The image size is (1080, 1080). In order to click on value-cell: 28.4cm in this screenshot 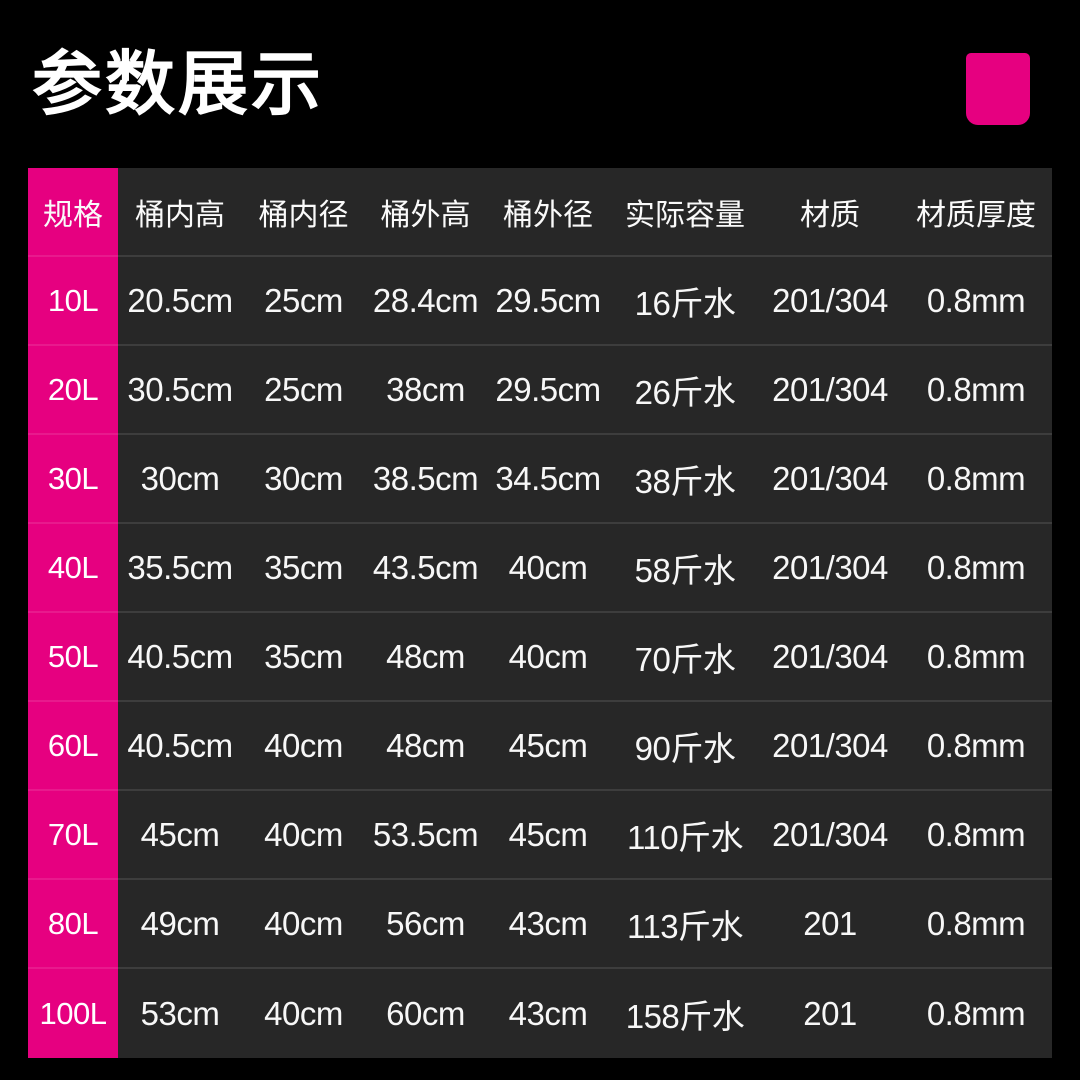, I will do `click(425, 301)`.